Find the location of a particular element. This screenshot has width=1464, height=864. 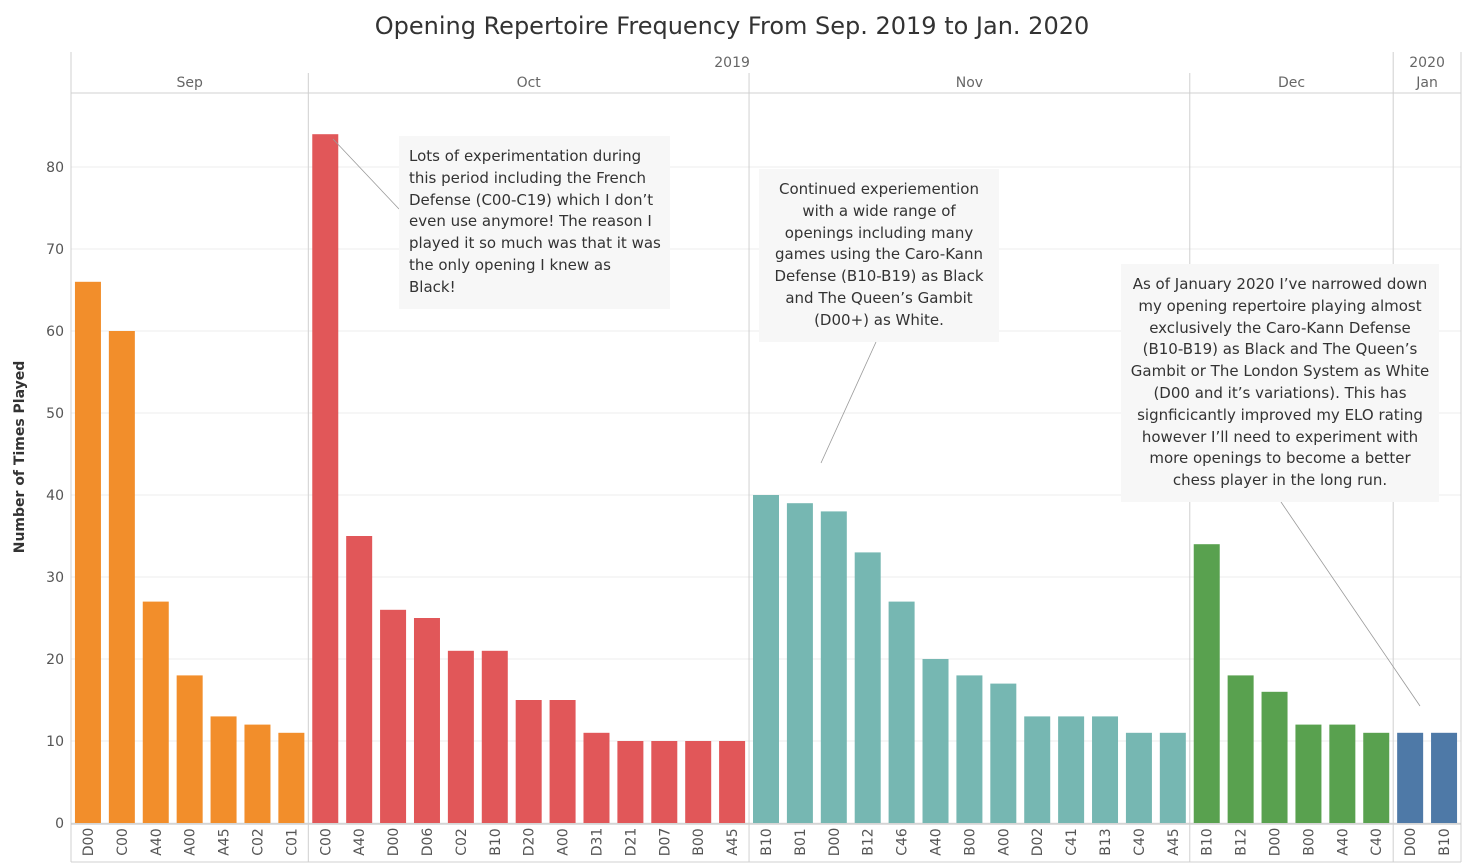

month-label: Dec is located at coordinates (1291, 83).